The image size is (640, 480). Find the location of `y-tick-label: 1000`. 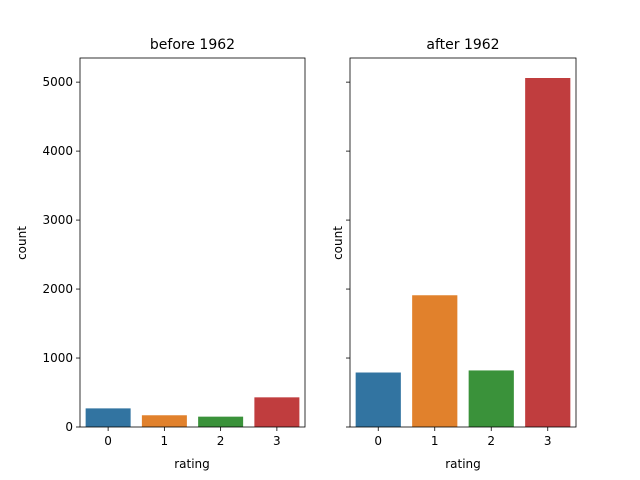

y-tick-label: 1000 is located at coordinates (57, 358).